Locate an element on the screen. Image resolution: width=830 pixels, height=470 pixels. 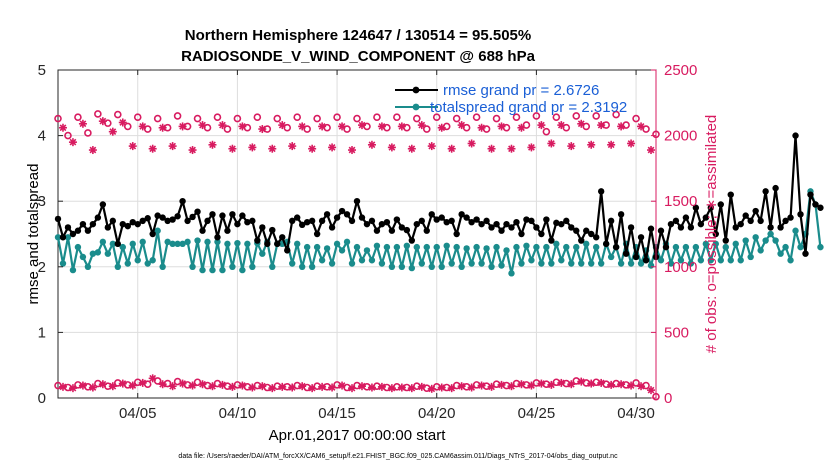
y-axis-left: 0 1 2 3 4 5 is located at coordinates (50, 234).